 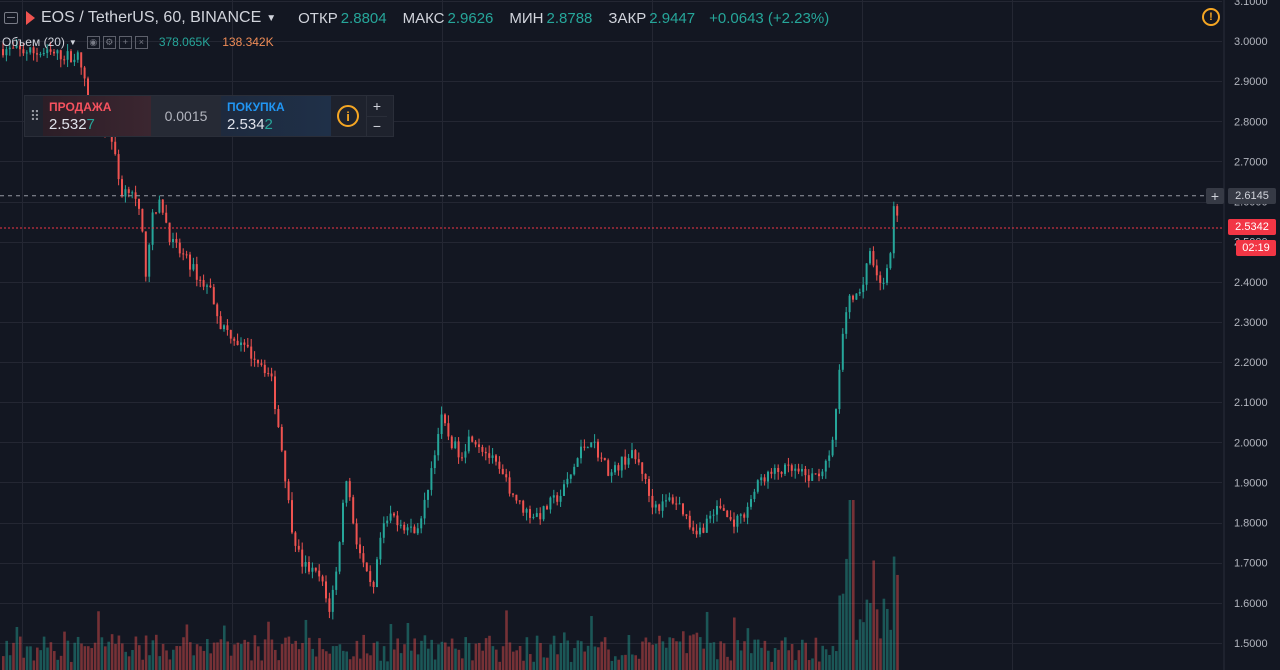 I want to click on spread-value: 0.0015, so click(x=186, y=116).